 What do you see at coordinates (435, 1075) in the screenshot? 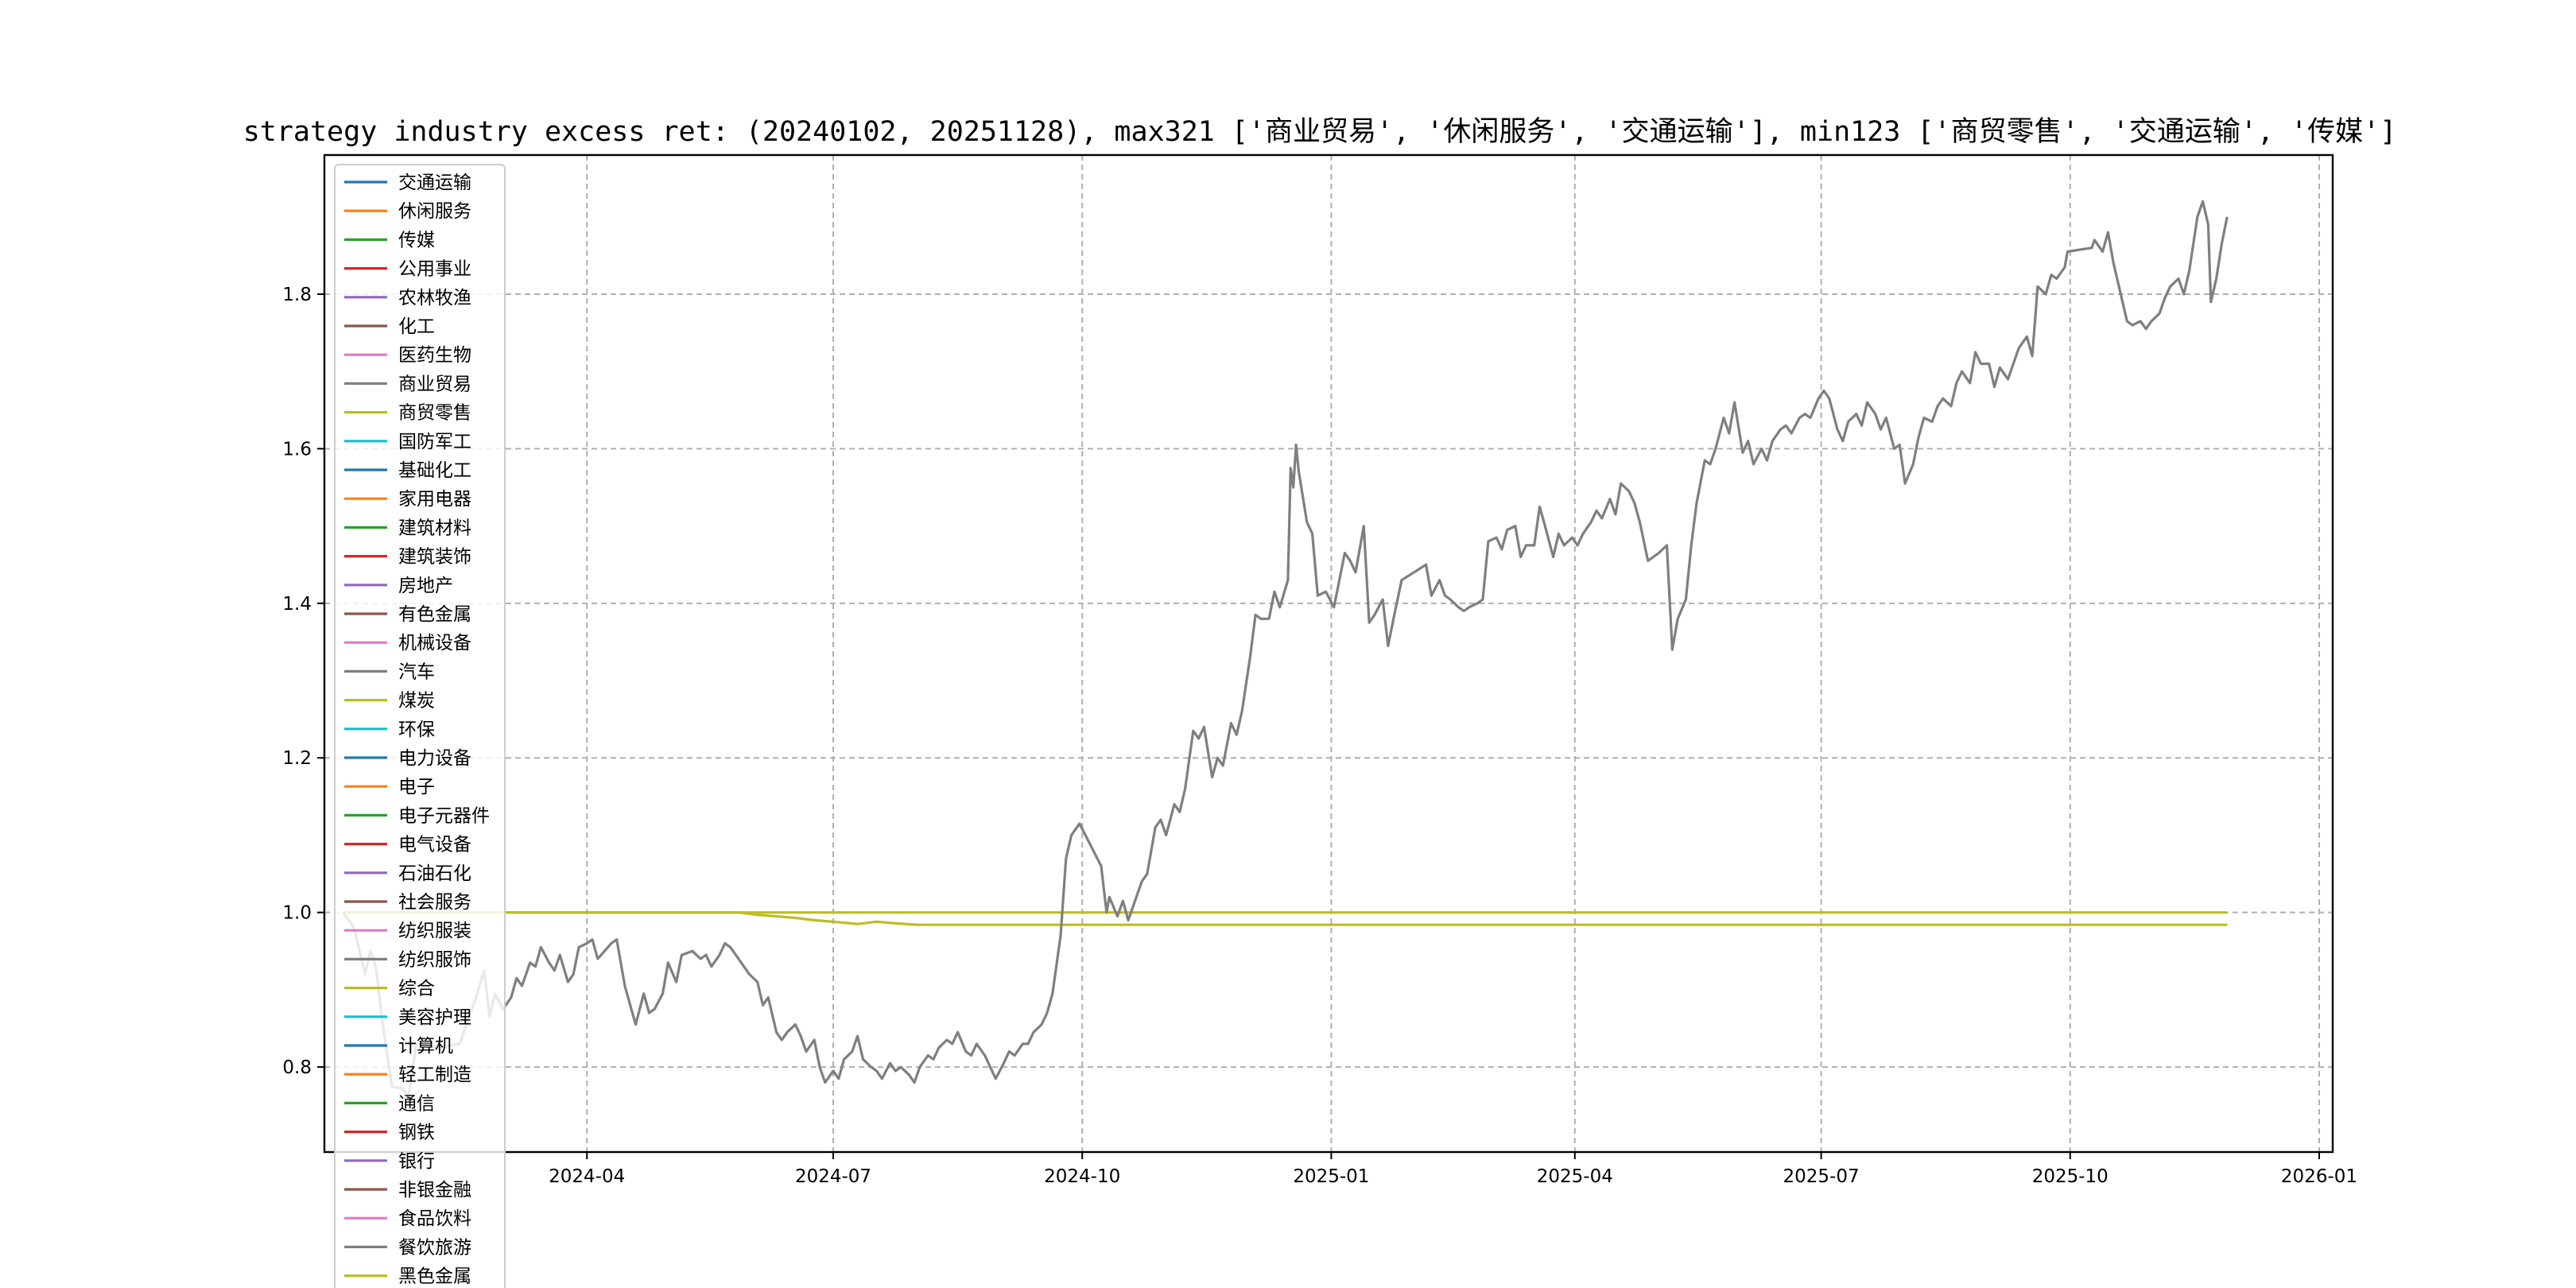
I see `legend-label: 轻工制造` at bounding box center [435, 1075].